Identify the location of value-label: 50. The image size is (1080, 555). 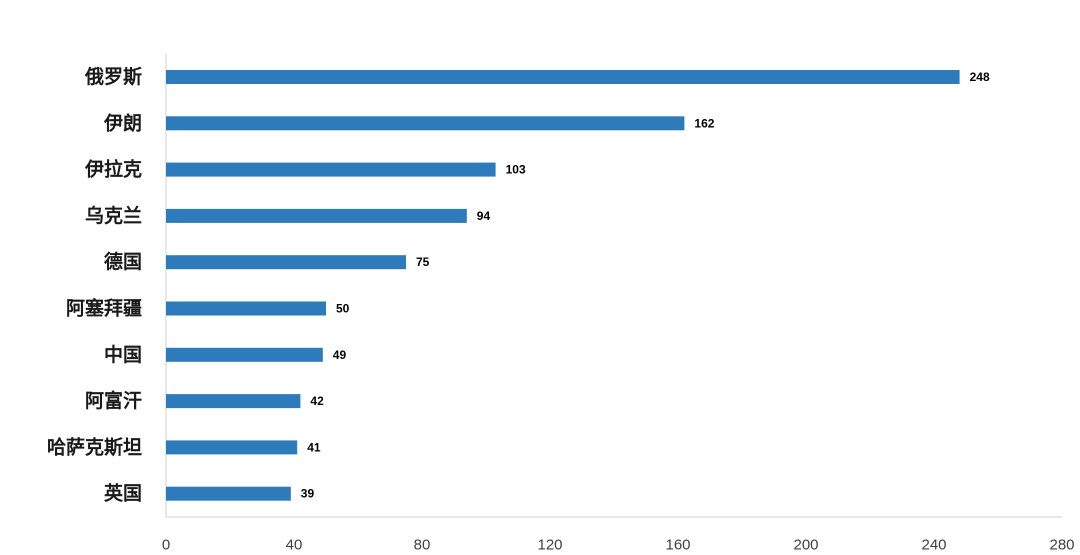
(343, 309).